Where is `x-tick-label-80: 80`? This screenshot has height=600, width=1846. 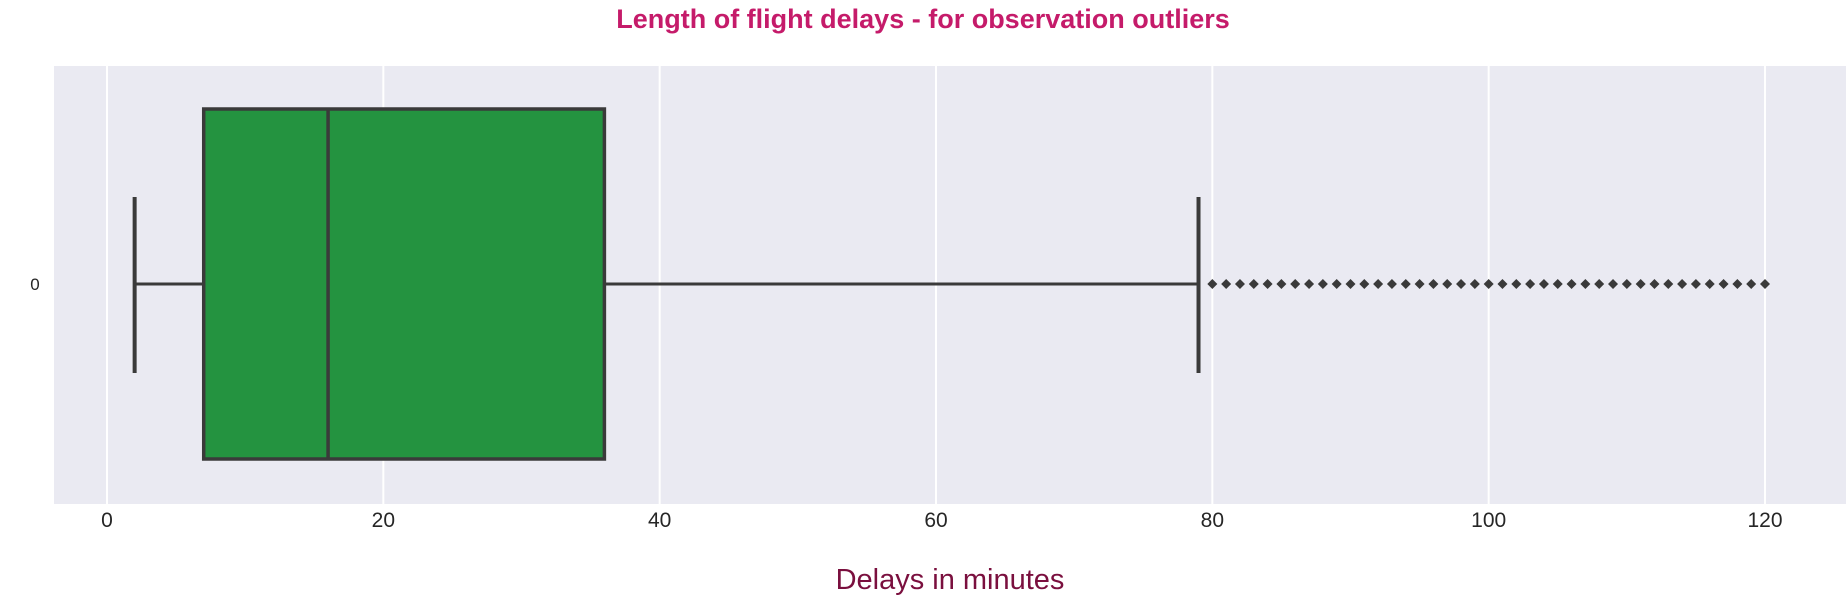 x-tick-label-80: 80 is located at coordinates (1212, 520).